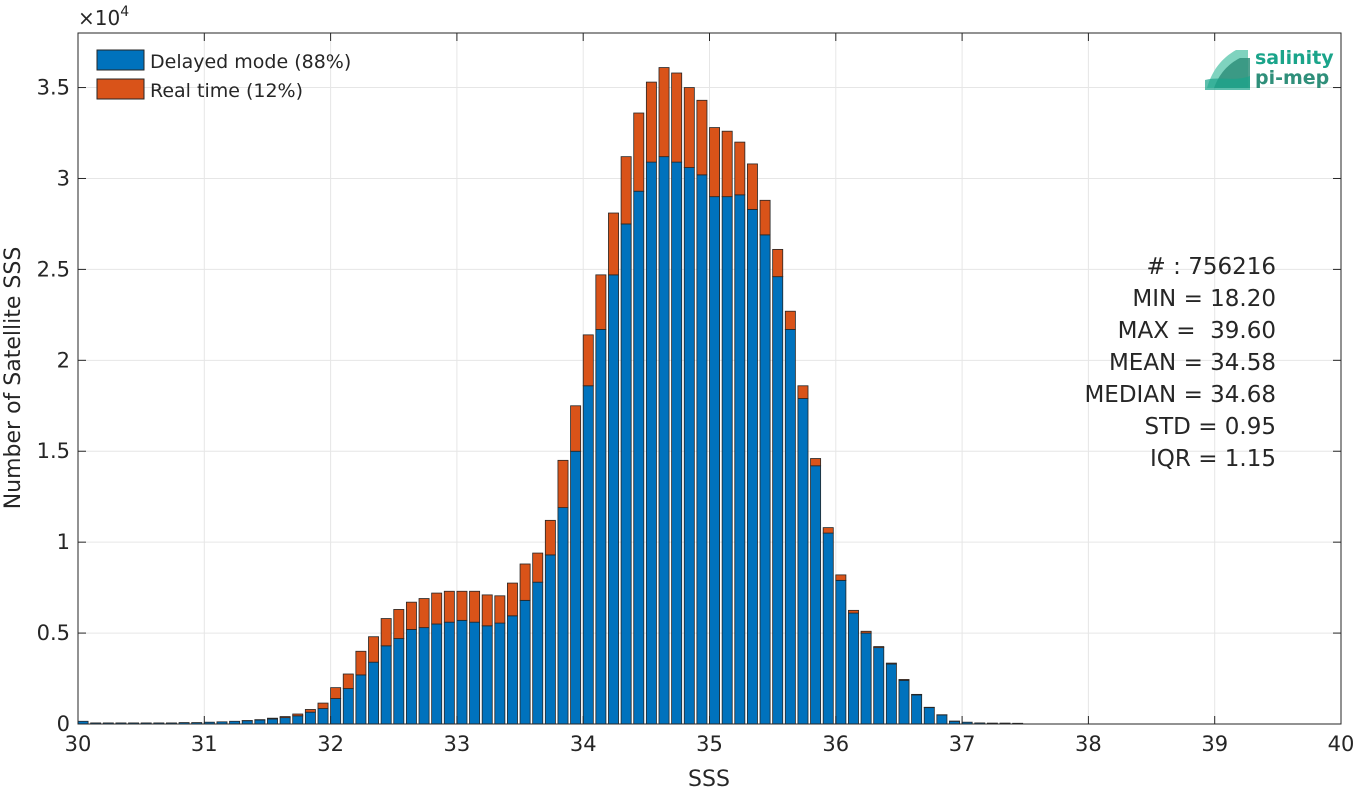 This screenshot has width=1355, height=789. Describe the element at coordinates (53, 269) in the screenshot. I see `y-tick-label: 2.5` at that location.